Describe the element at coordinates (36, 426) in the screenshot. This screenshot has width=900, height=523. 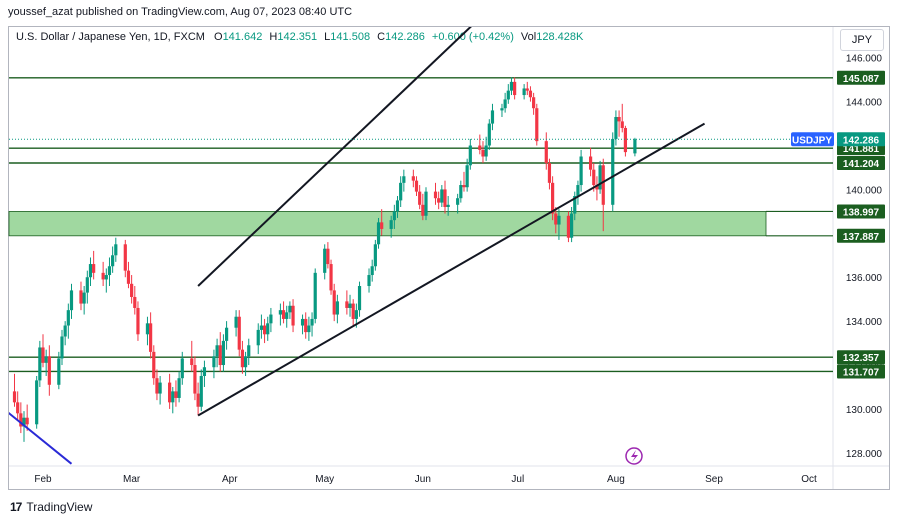
I see `trendline-down` at that location.